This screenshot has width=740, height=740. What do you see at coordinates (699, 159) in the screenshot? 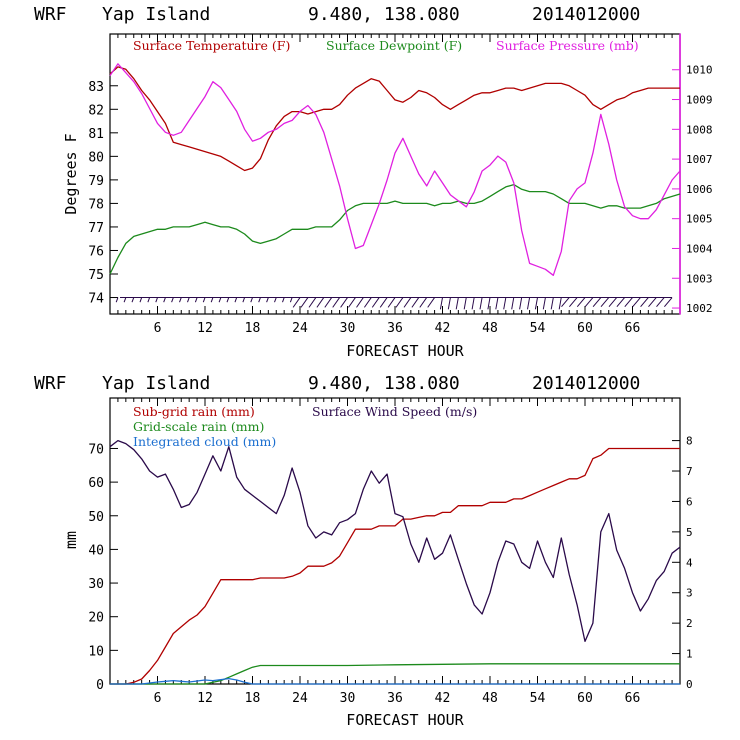
I see `y2-tick-label: 1007` at bounding box center [699, 159].